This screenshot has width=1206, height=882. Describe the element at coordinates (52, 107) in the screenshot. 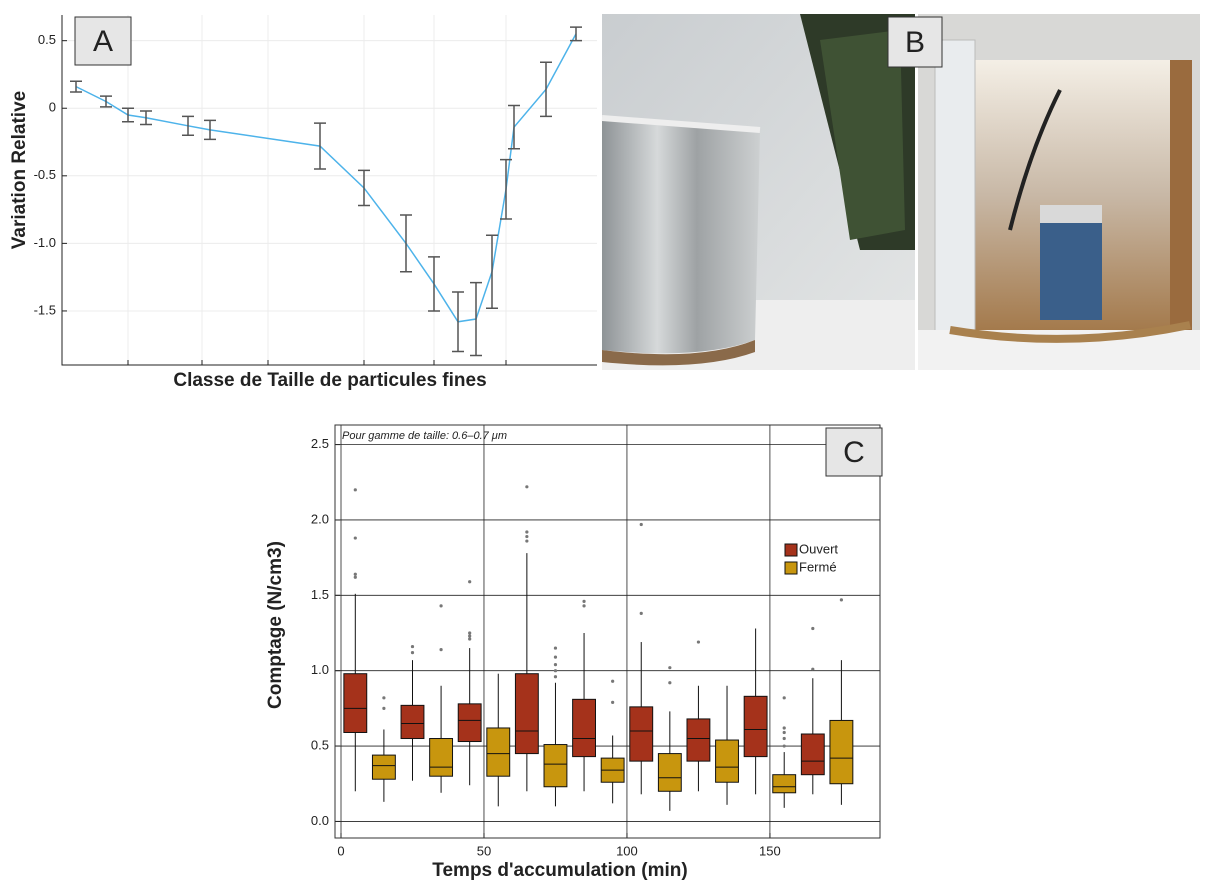

I see `y-tick-label: 0` at that location.